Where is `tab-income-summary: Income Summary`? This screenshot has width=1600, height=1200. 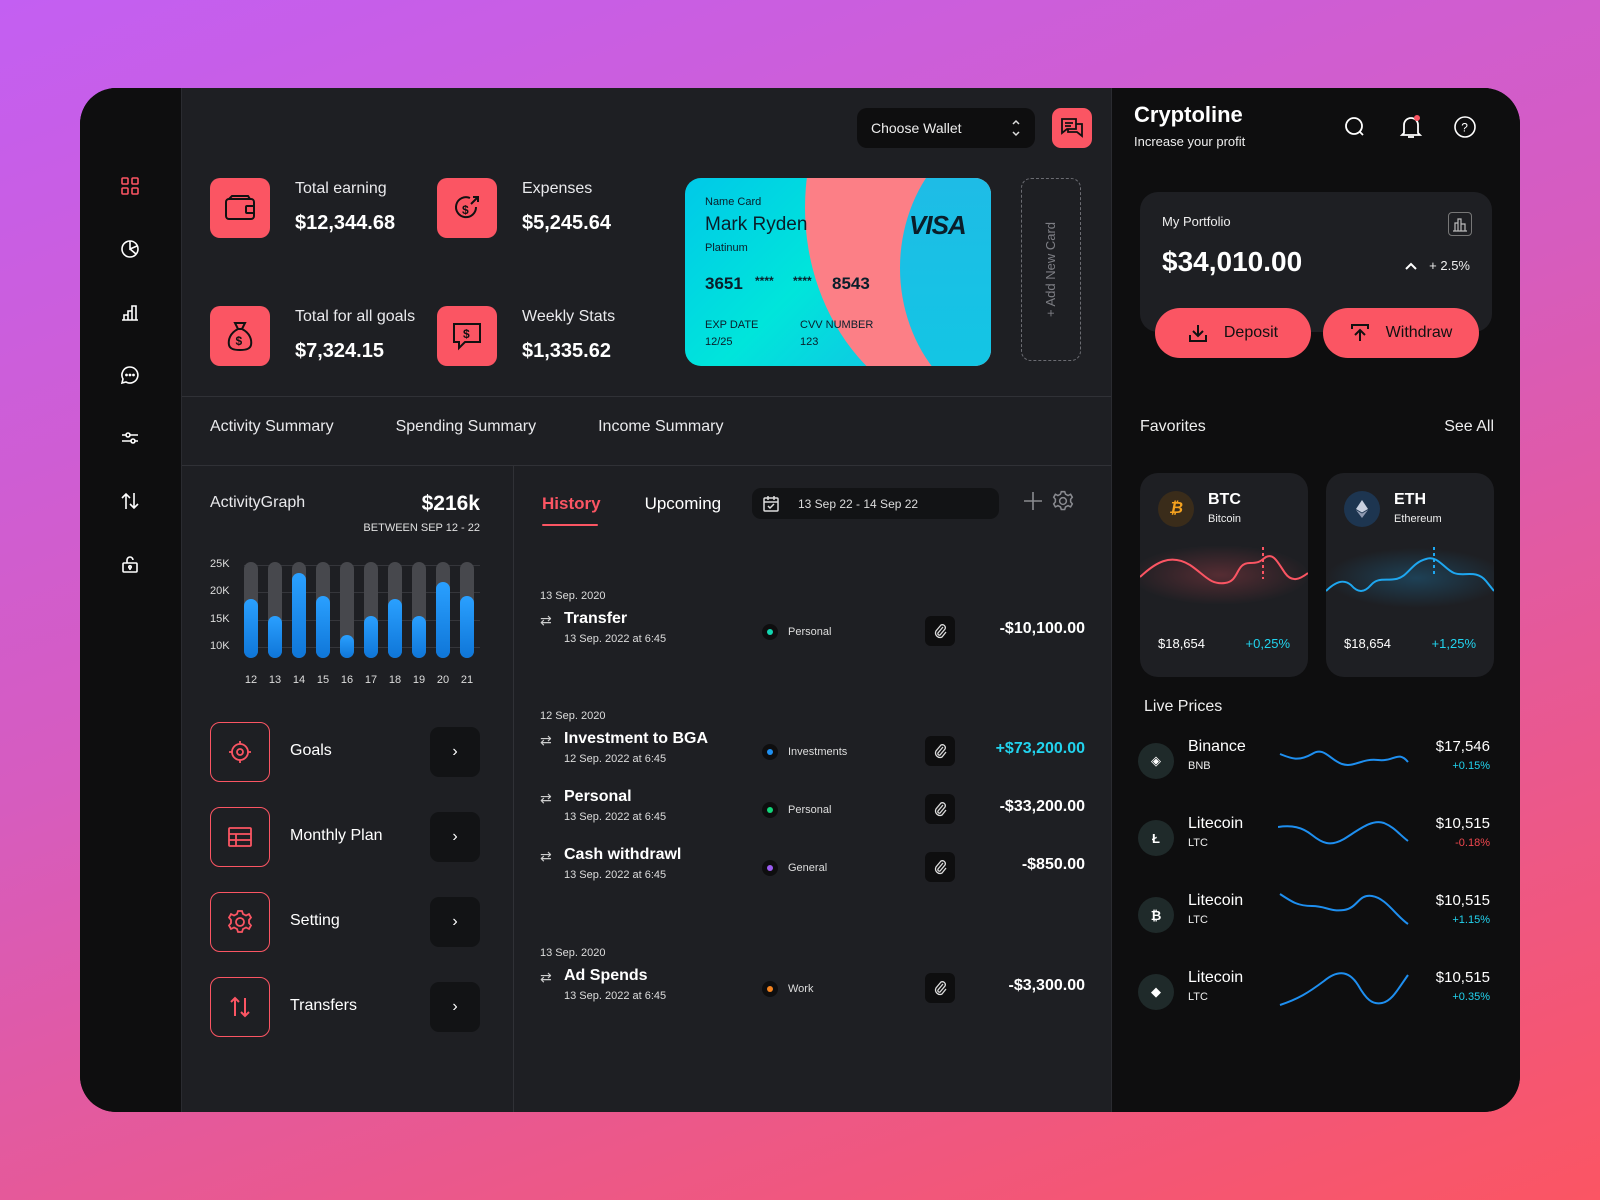
tab-income-summary: Income Summary is located at coordinates (661, 426).